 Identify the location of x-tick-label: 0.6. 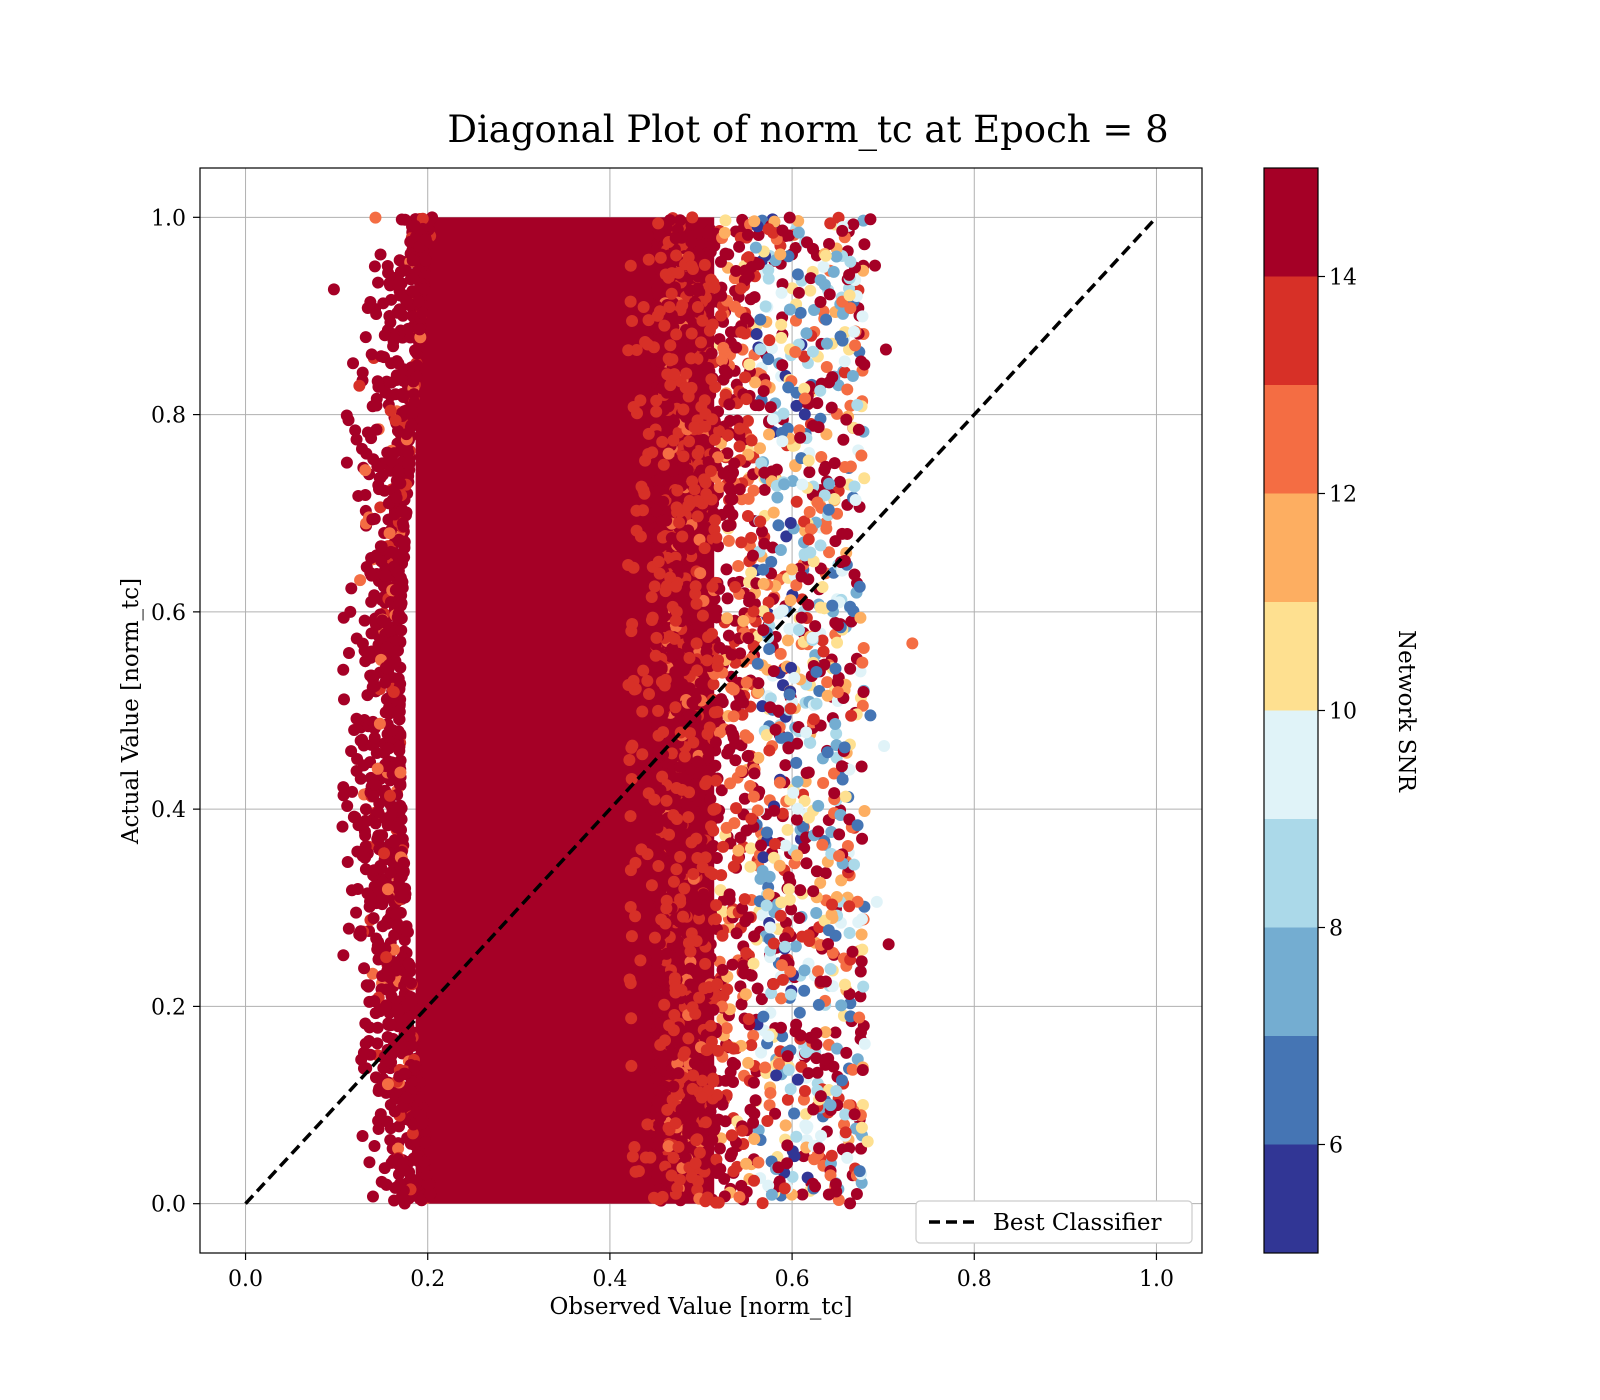
(792, 1279).